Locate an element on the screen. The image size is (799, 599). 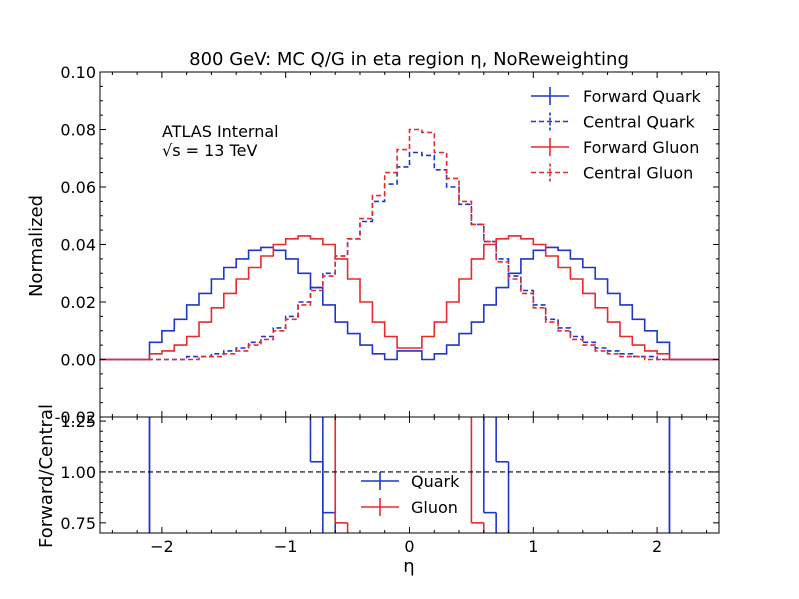
x-tick-label: −2 is located at coordinates (162, 546).